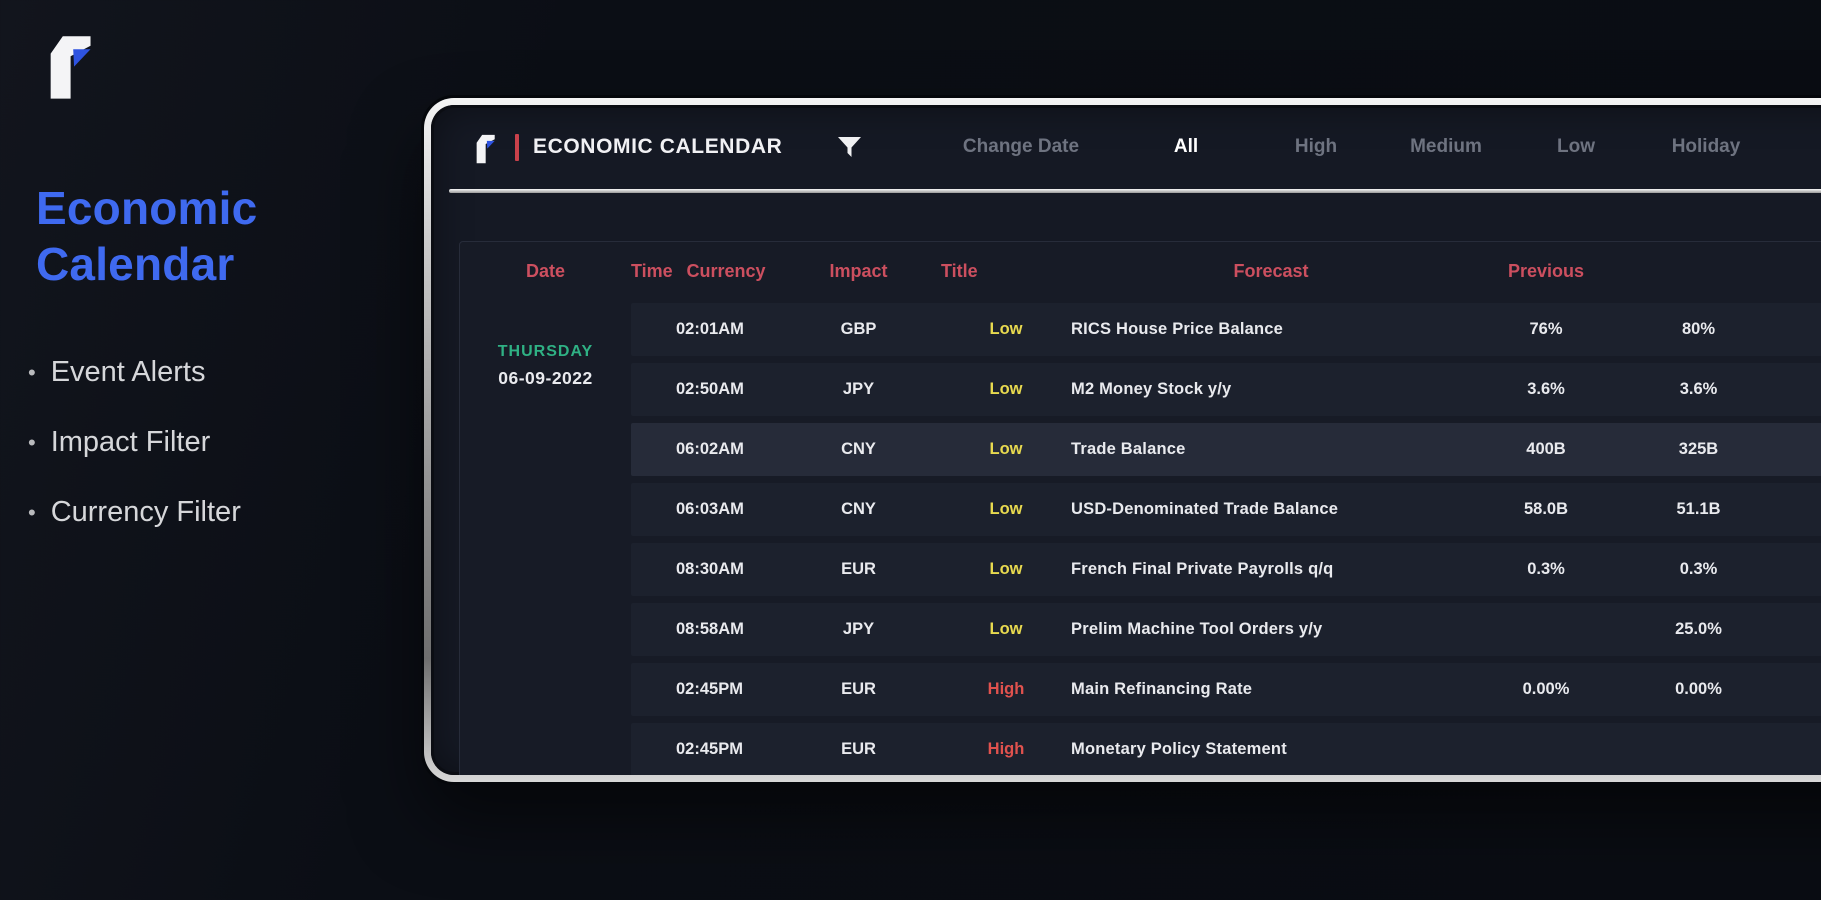  I want to click on filter-tab: Low, so click(1576, 146).